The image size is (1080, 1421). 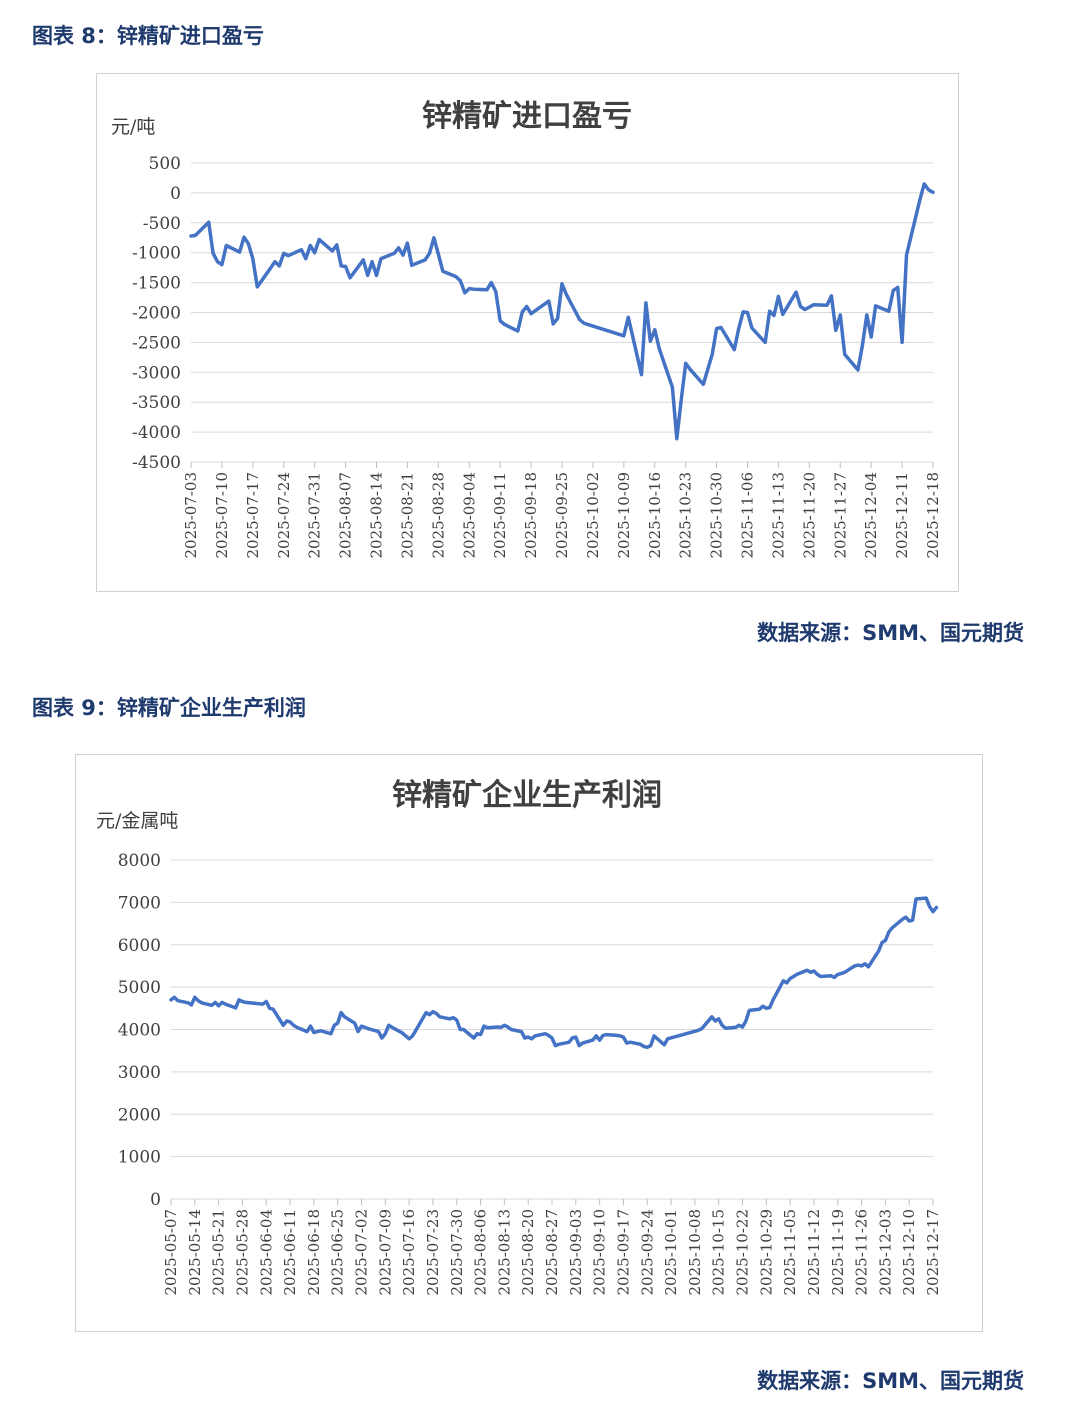 What do you see at coordinates (165, 164) in the screenshot?
I see `figure8-y-tick-label: 500` at bounding box center [165, 164].